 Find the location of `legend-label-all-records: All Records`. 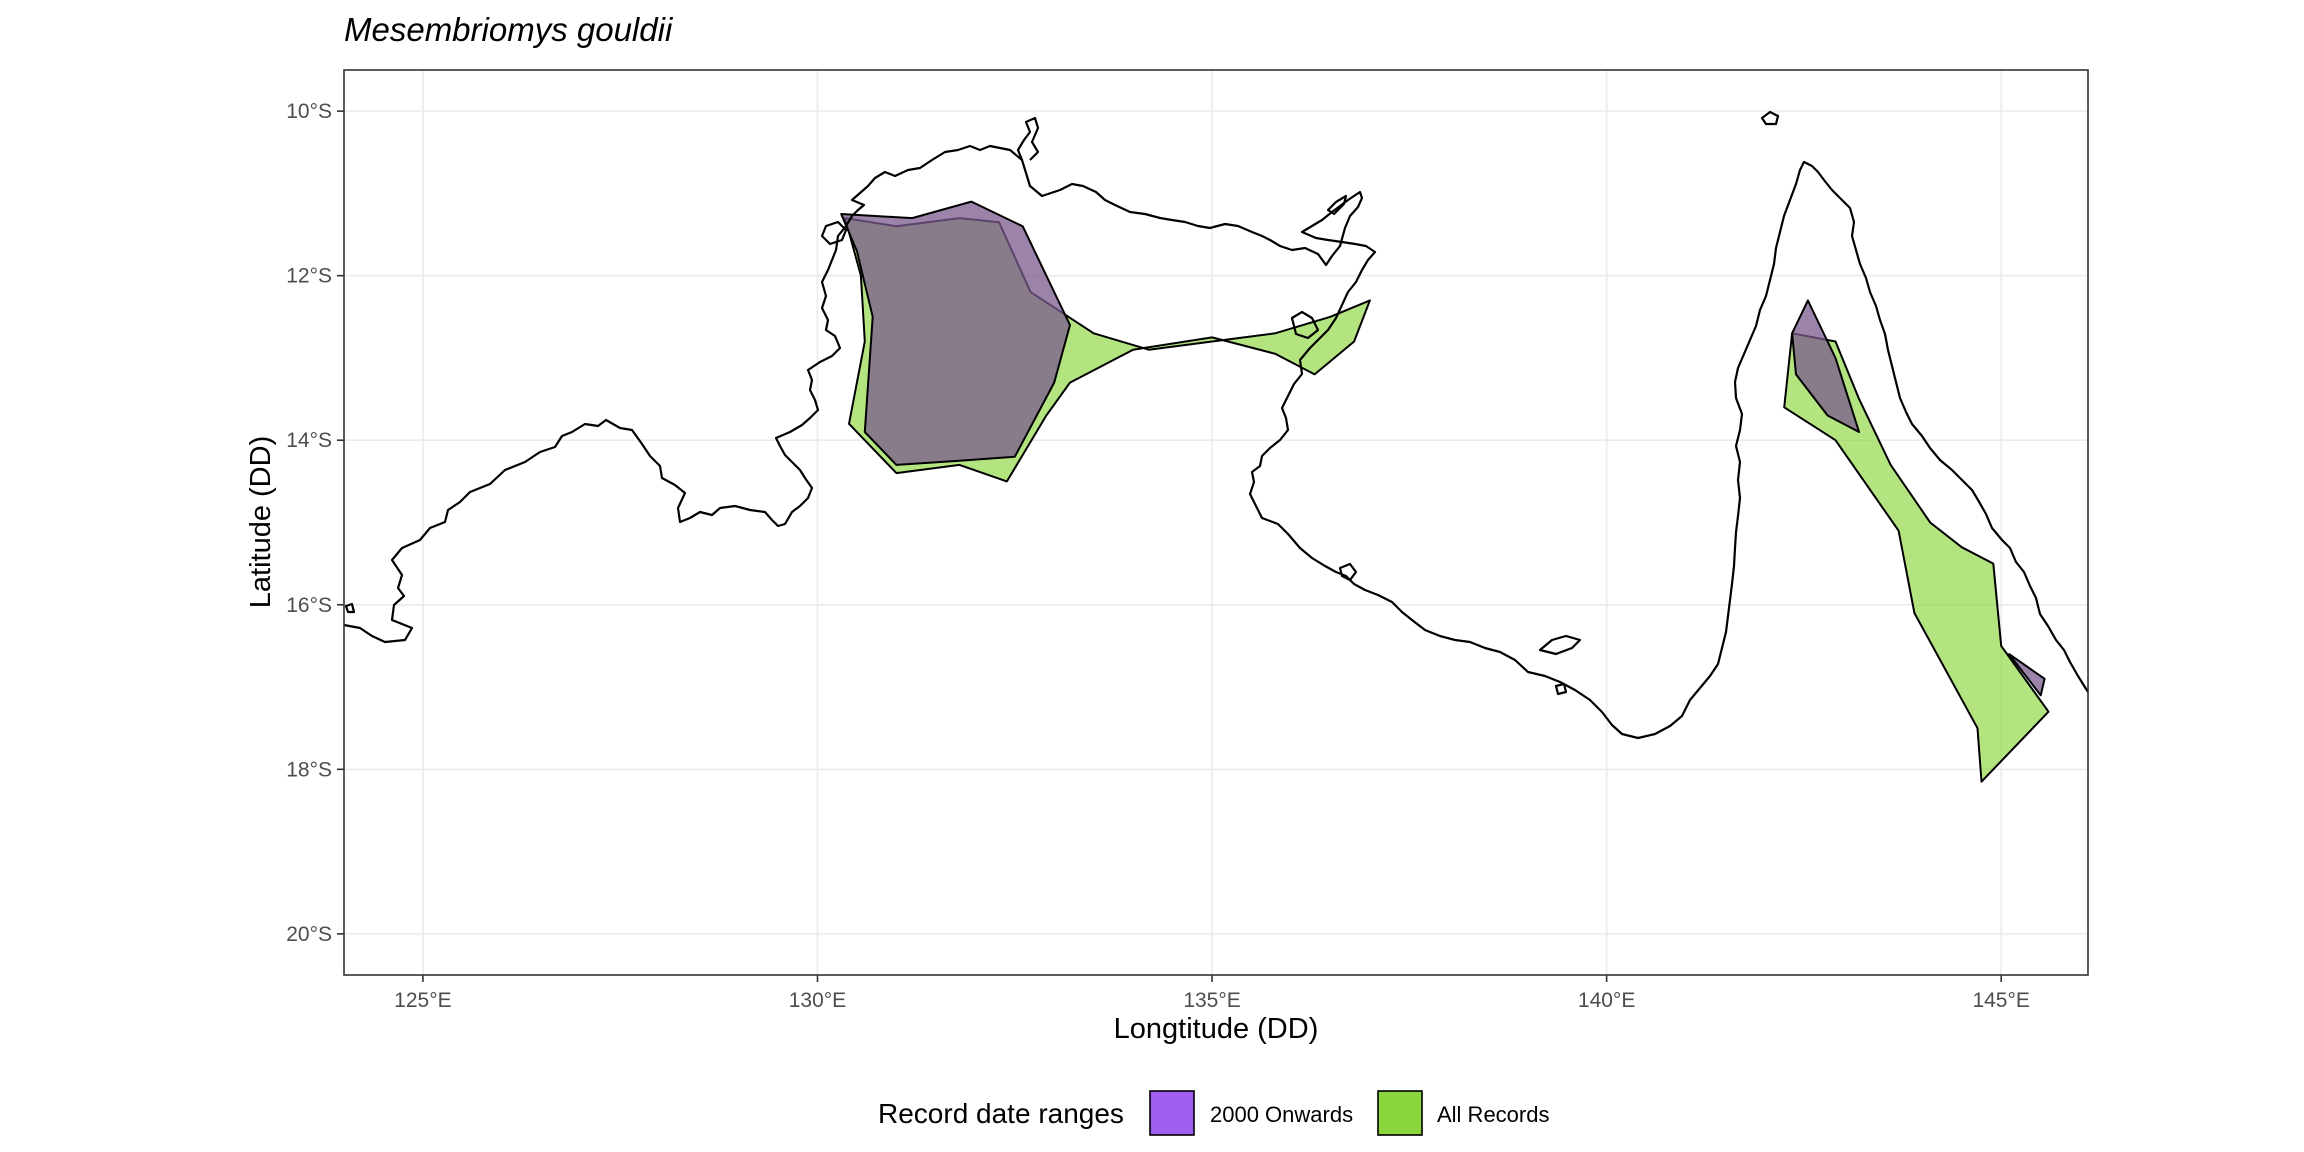

legend-label-all-records: All Records is located at coordinates (1493, 1114).